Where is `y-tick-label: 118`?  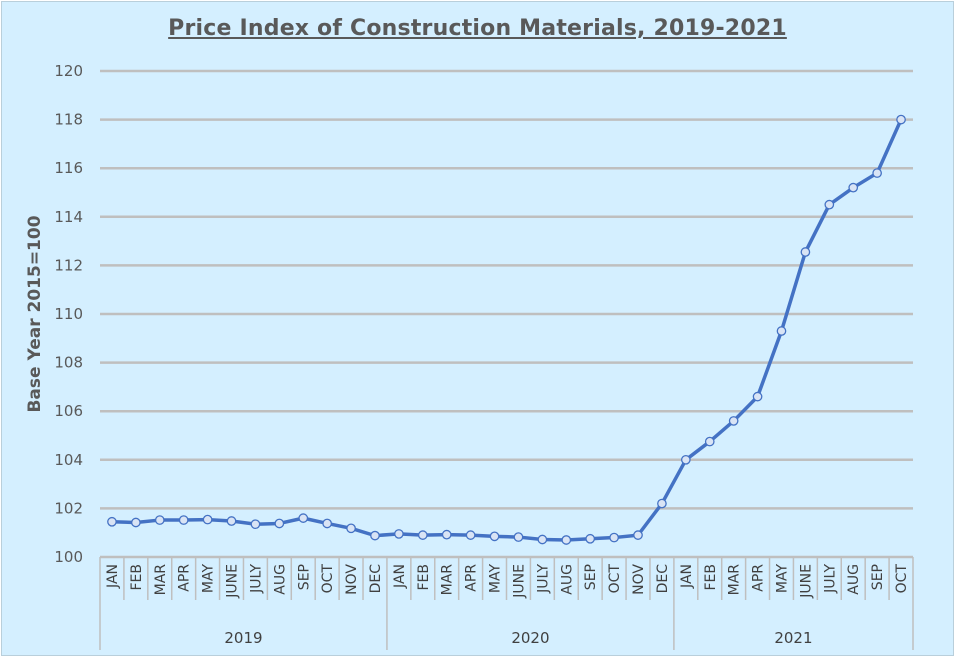 y-tick-label: 118 is located at coordinates (68, 120).